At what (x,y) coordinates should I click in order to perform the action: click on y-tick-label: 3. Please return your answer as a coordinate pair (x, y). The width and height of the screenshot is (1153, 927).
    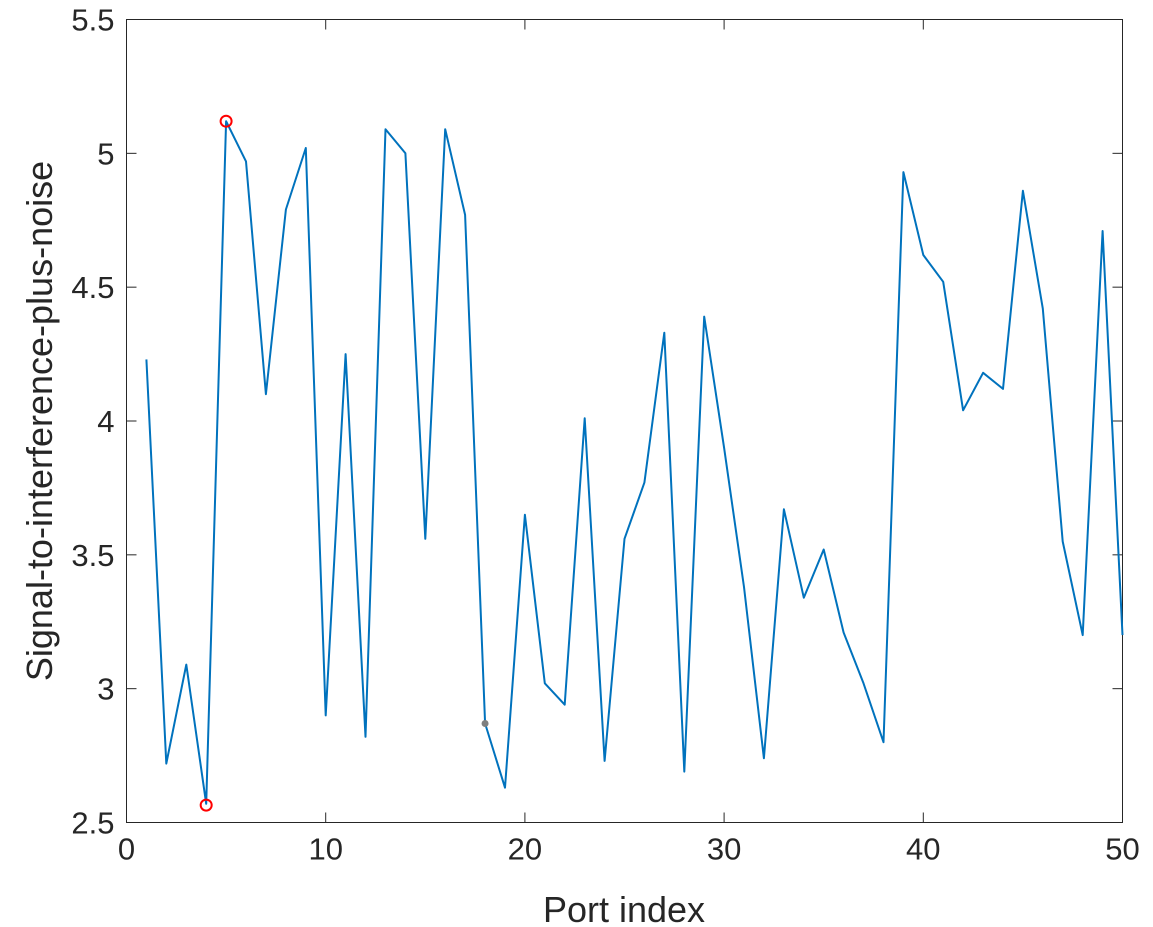
    Looking at the image, I should click on (105, 689).